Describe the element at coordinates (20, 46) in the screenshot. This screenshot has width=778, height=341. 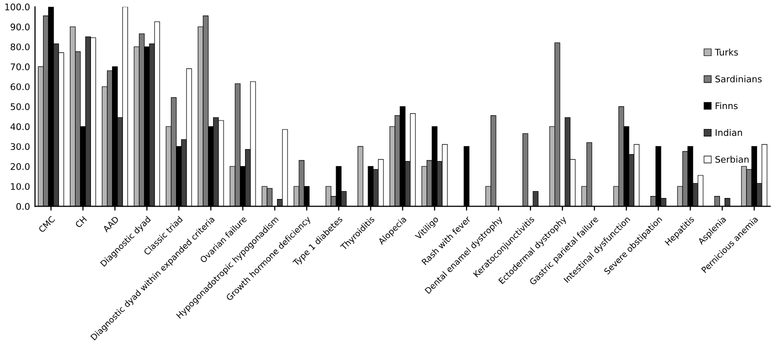
I see `y-tick-label: 80.0` at that location.